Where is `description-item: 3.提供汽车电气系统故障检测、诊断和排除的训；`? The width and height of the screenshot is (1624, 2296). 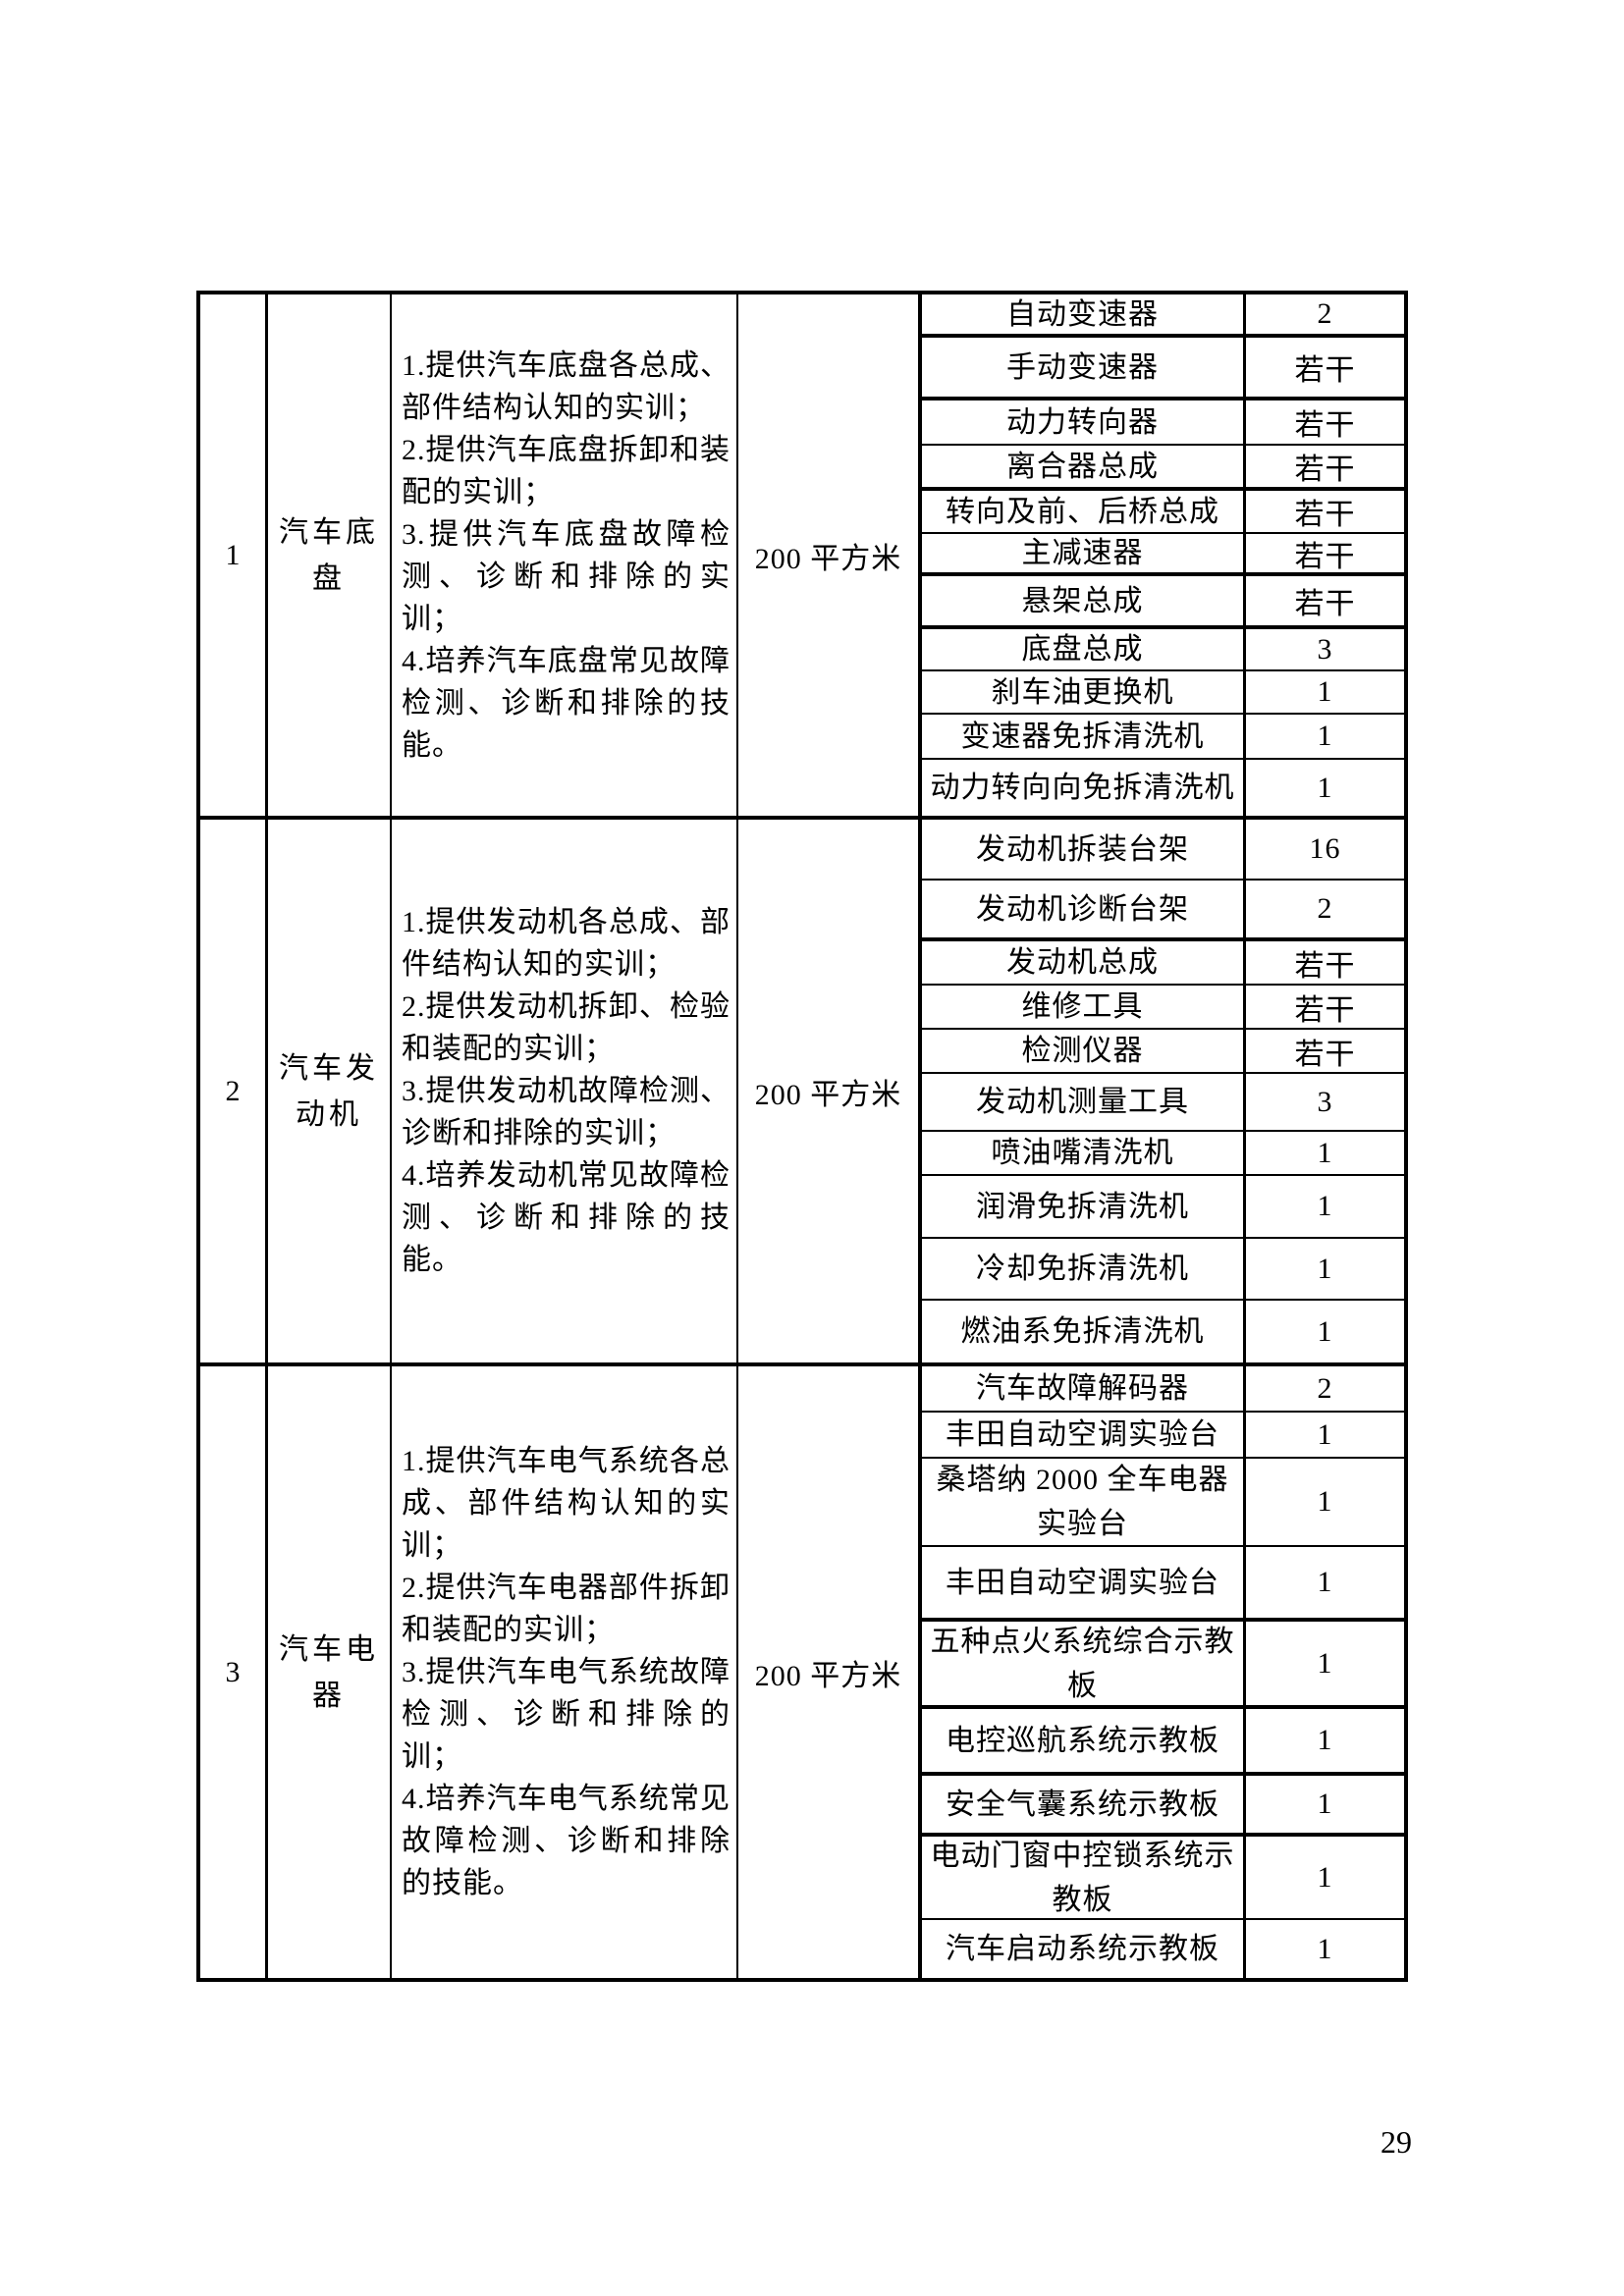 description-item: 3.提供汽车电气系统故障检测、诊断和排除的训； is located at coordinates (566, 1714).